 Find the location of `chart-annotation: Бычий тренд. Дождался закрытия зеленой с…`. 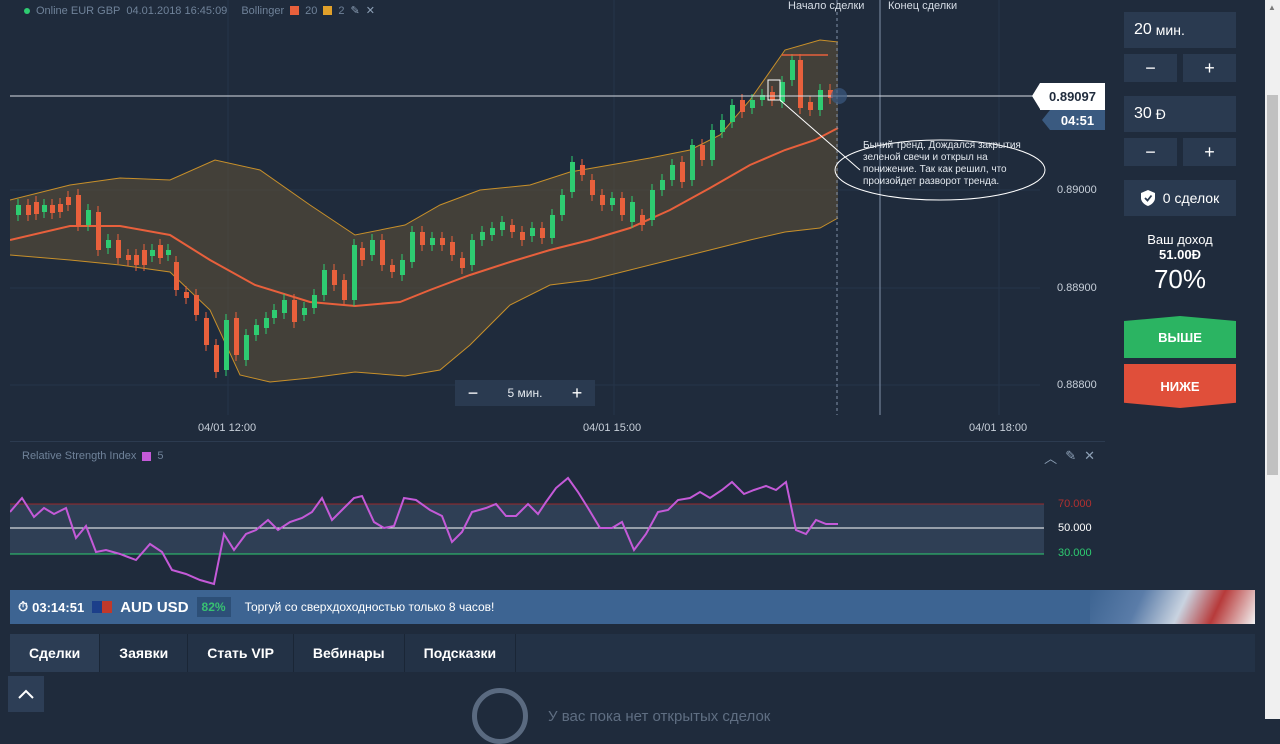

chart-annotation: Бычий тренд. Дождался закрытия зеленой с… is located at coordinates (942, 163).